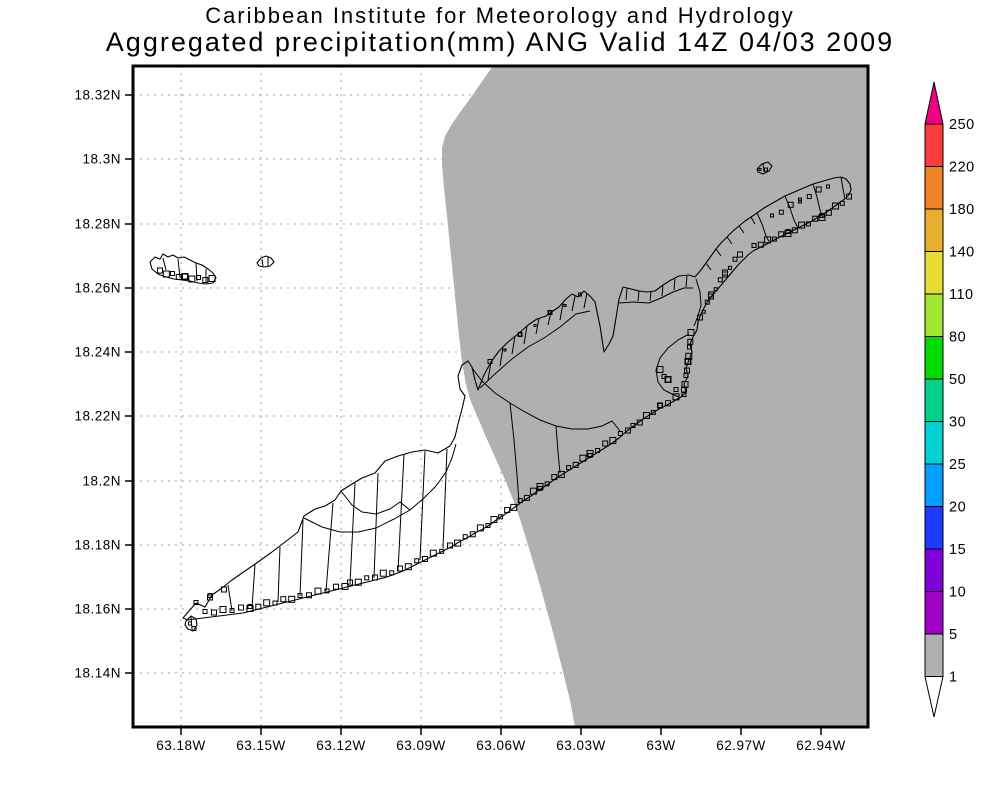 Image resolution: width=1000 pixels, height=800 pixels. What do you see at coordinates (421, 745) in the screenshot?
I see `x-axis-tick-label: 63.09W` at bounding box center [421, 745].